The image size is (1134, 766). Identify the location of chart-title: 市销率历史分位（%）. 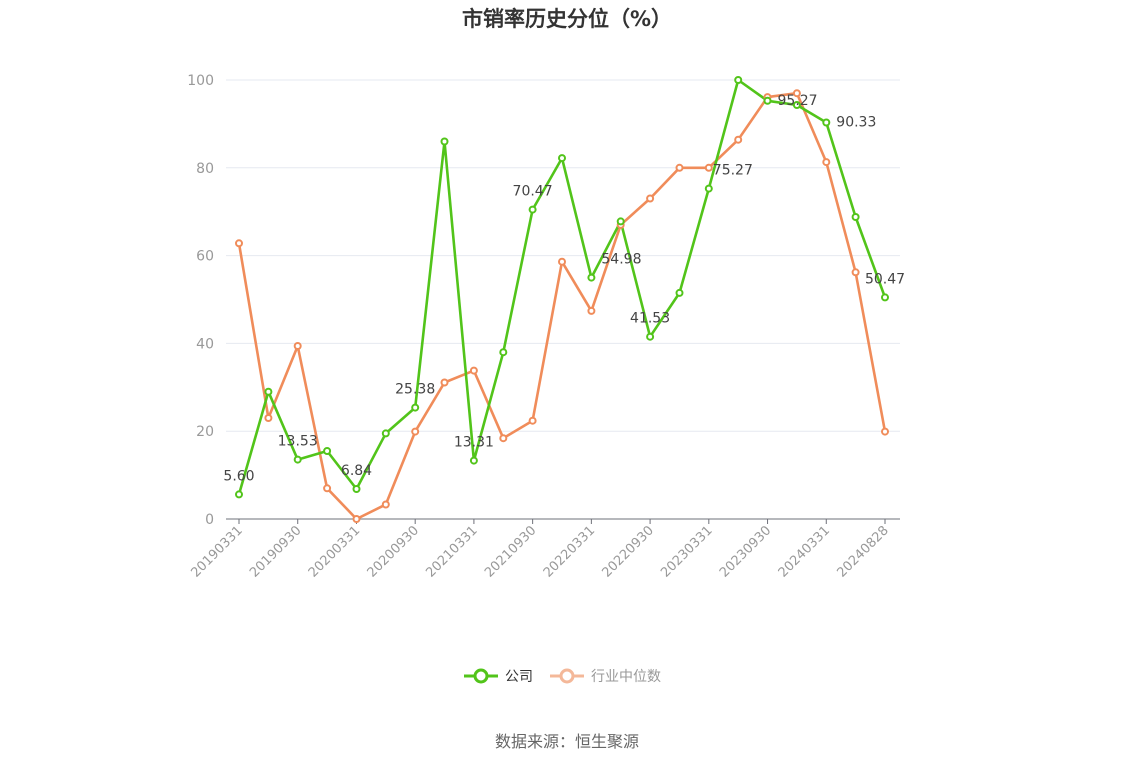
(567, 19).